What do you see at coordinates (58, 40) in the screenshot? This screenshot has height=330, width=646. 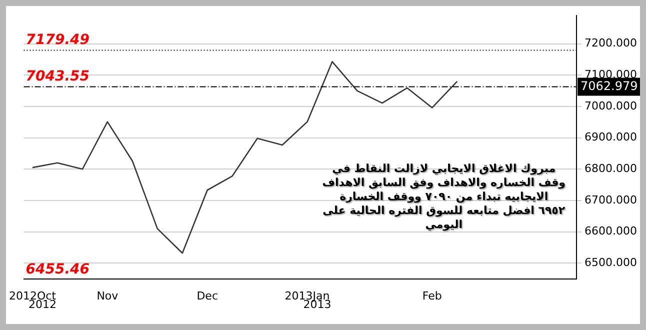 I see `ref-line-label: 7179.49` at bounding box center [58, 40].